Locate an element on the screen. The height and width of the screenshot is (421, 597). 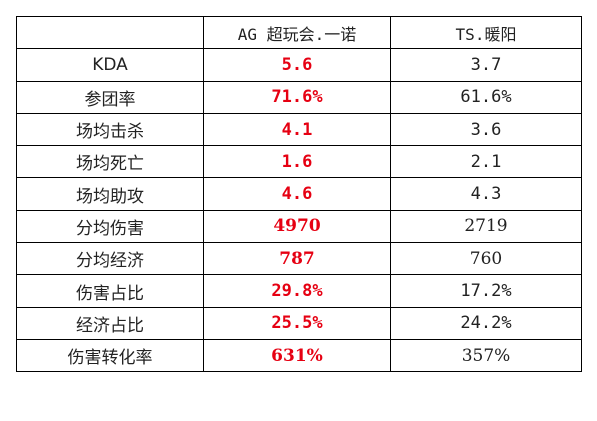
player-b-value: 2.1 is located at coordinates (486, 162).